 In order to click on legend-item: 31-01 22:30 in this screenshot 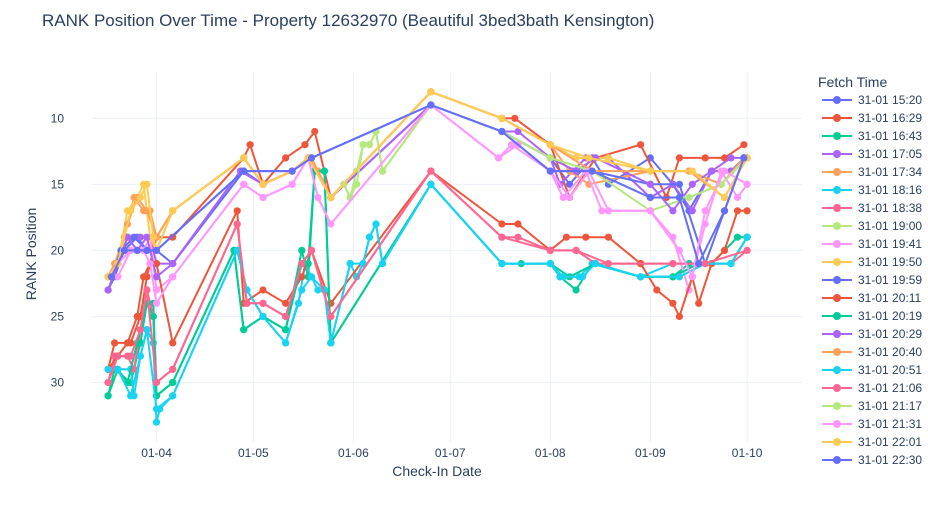, I will do `click(872, 460)`.